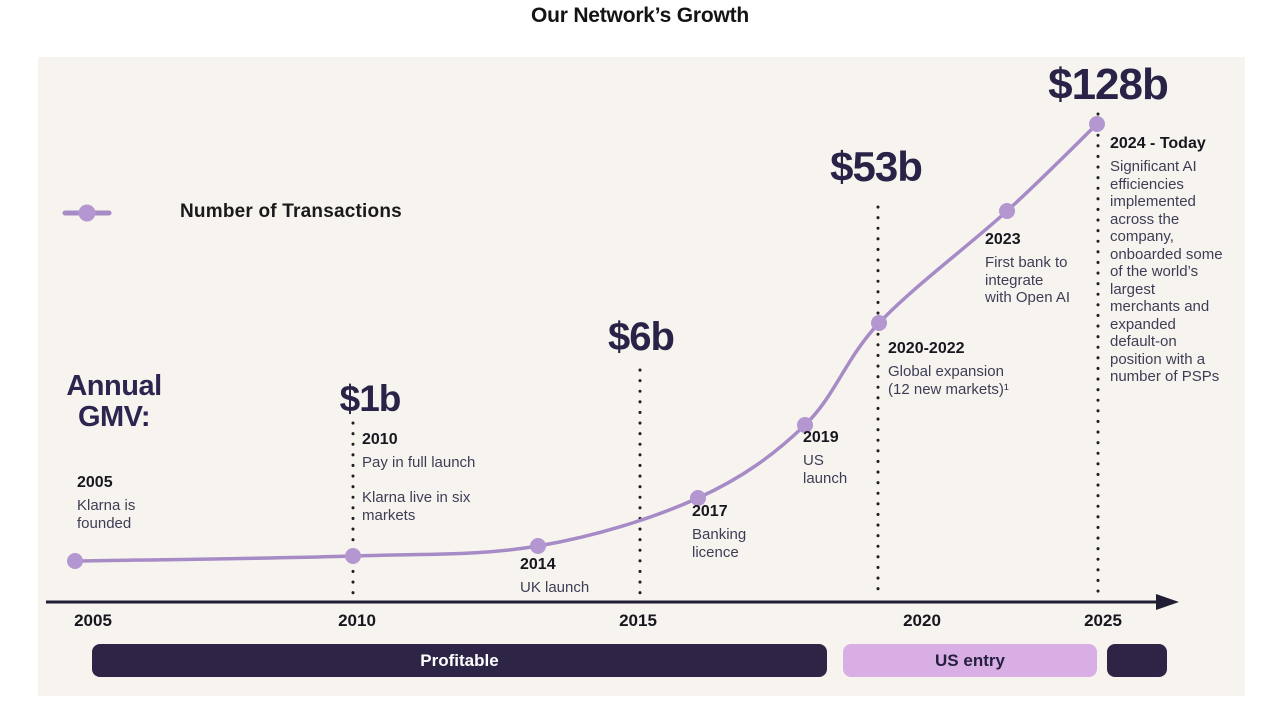 Image resolution: width=1280 pixels, height=720 pixels. Describe the element at coordinates (719, 543) in the screenshot. I see `milestone-description: Banking licence` at that location.